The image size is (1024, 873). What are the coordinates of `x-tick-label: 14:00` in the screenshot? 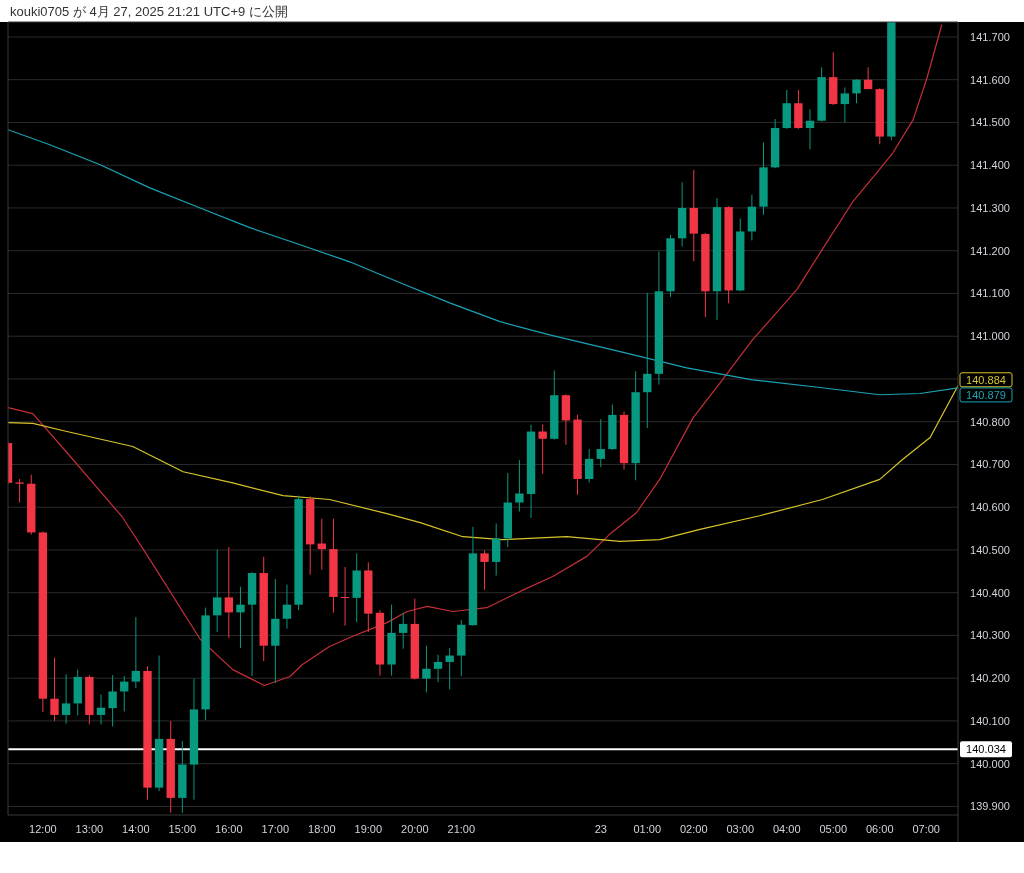 It's located at (136, 829).